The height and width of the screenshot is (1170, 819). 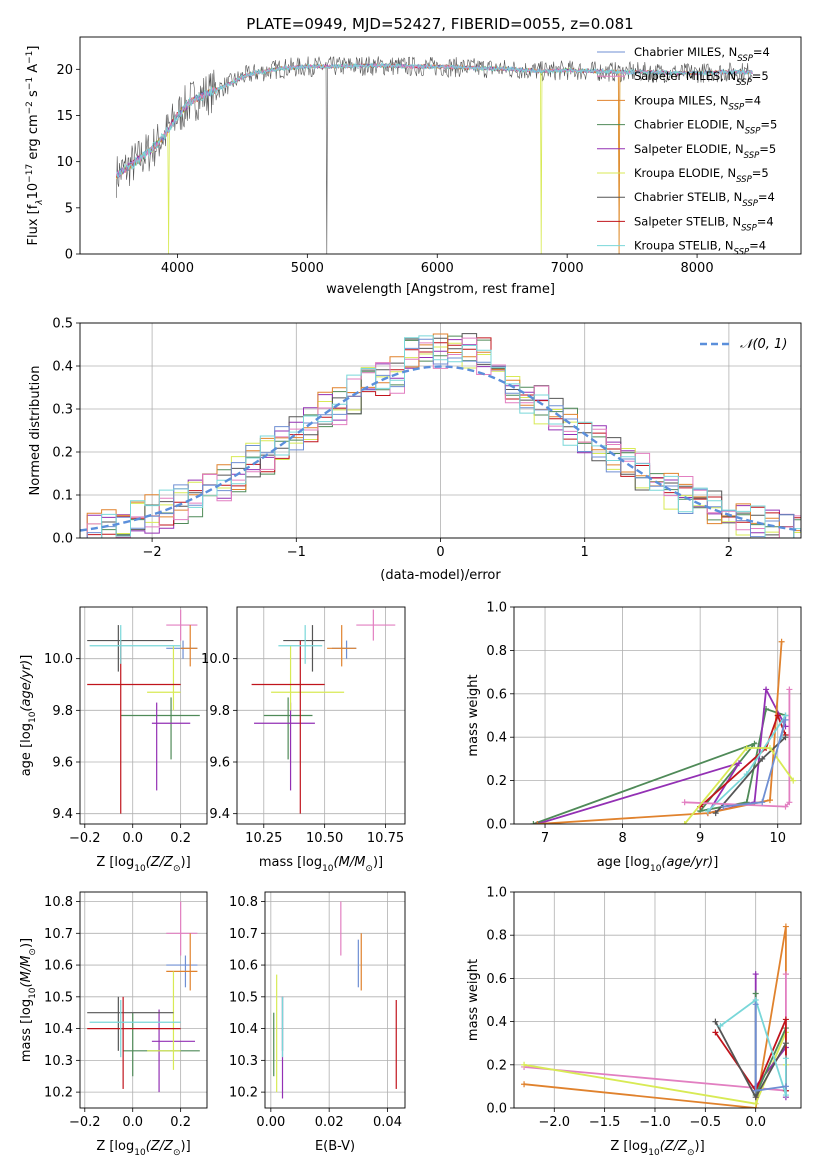 I want to click on residuals-xlabel: (data-model)/error, so click(x=440, y=575).